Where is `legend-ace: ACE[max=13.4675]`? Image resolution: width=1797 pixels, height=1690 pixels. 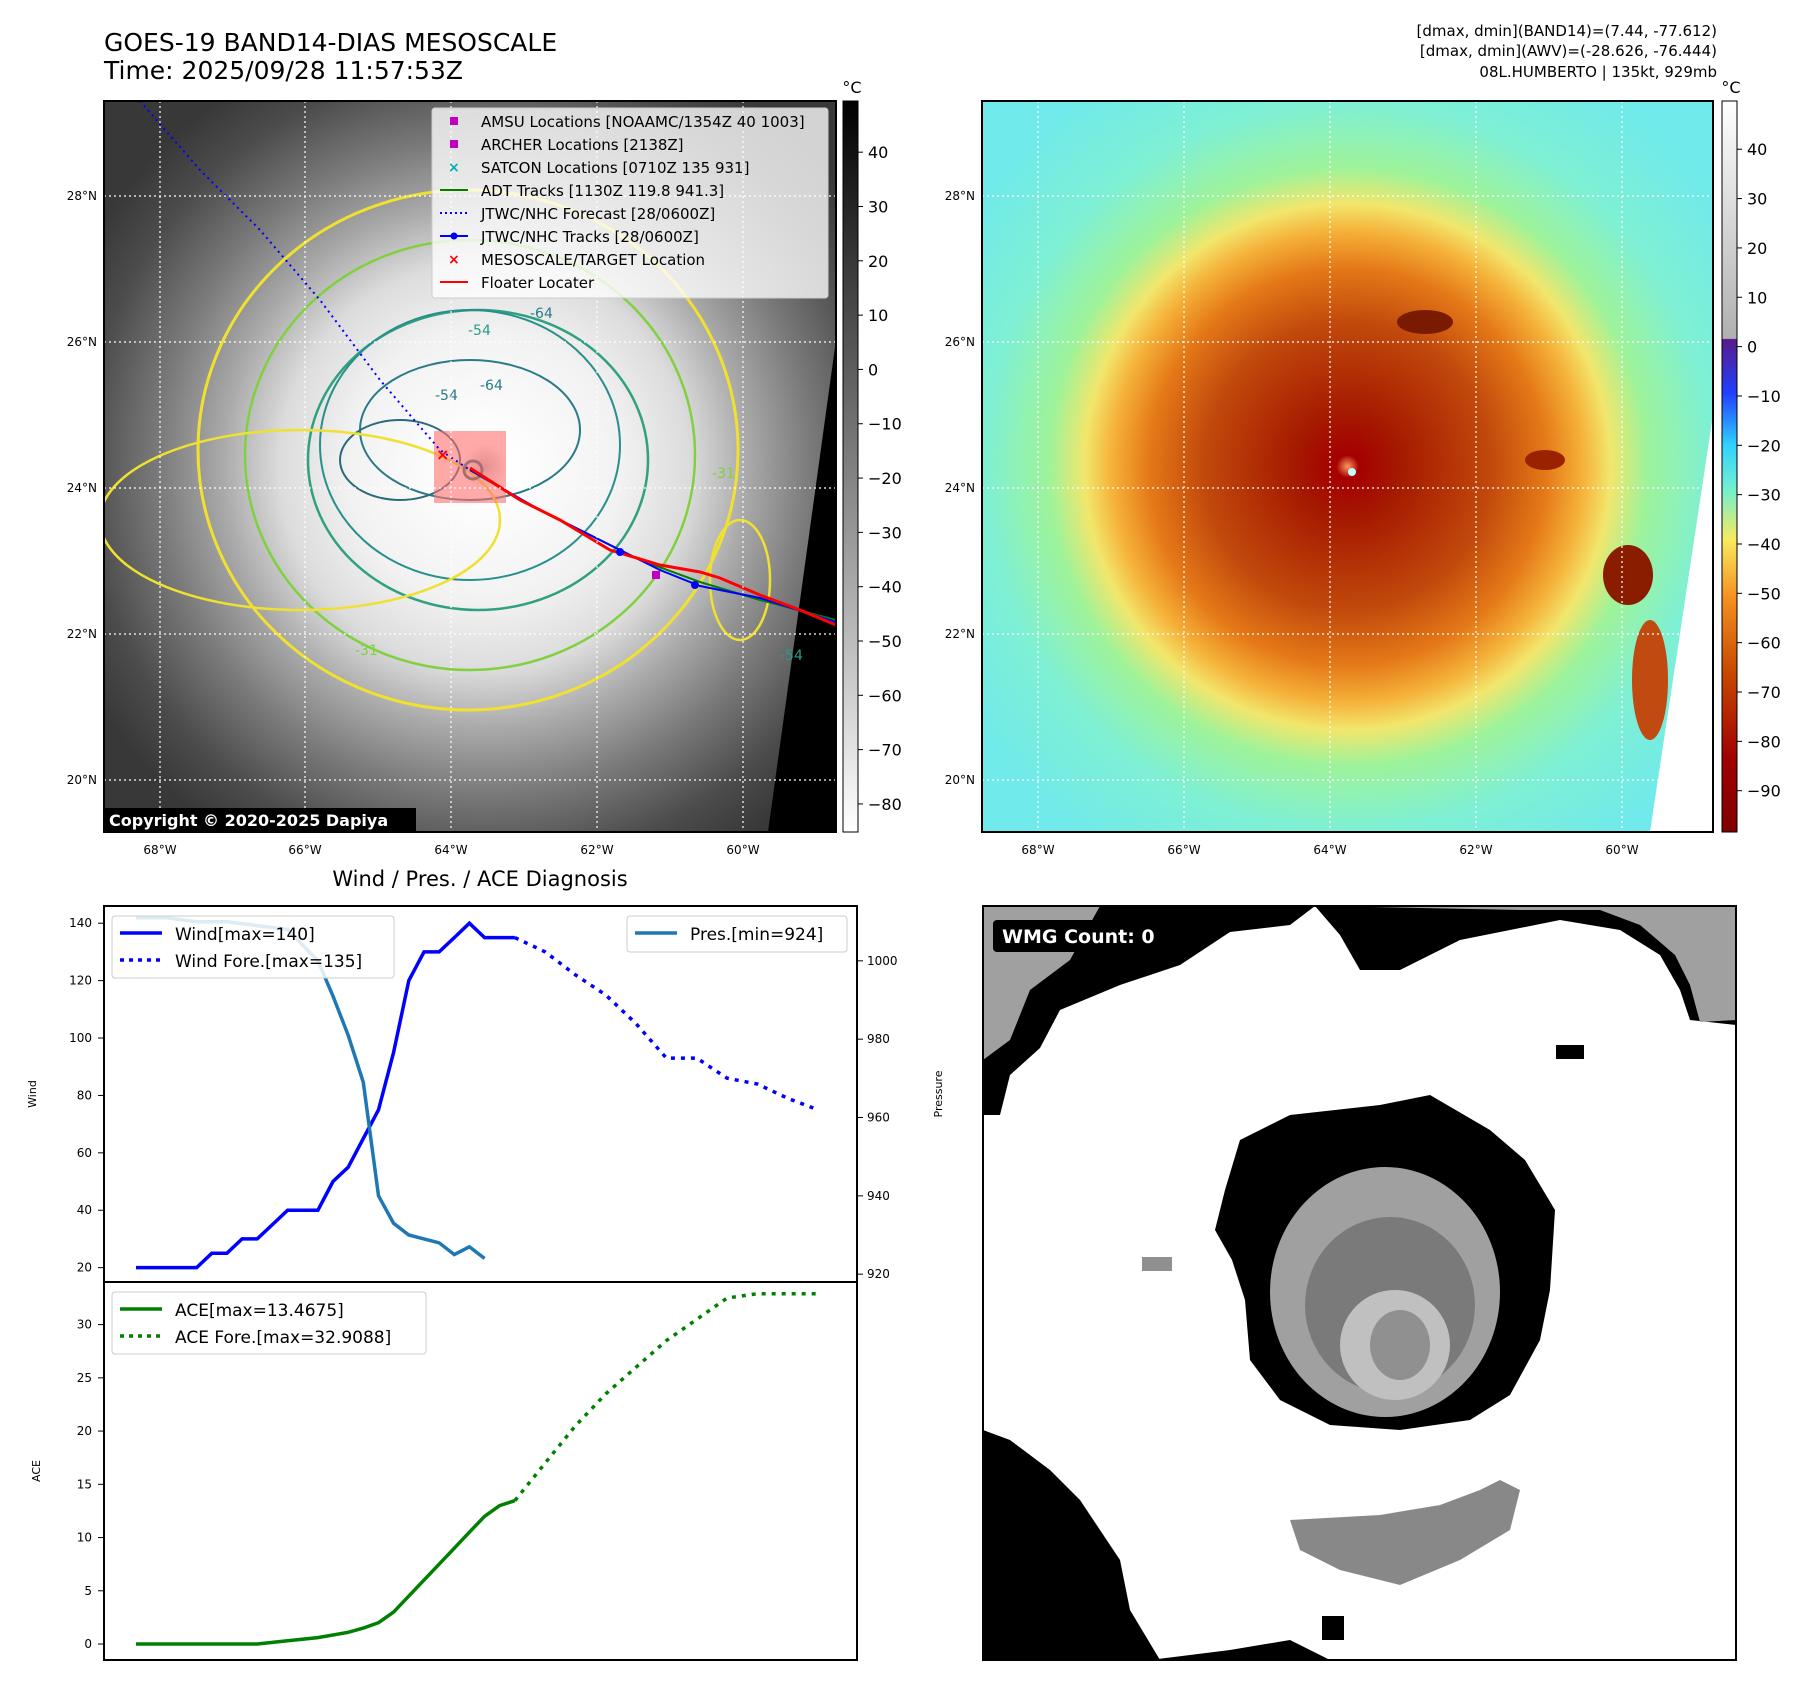
legend-ace: ACE[max=13.4675] is located at coordinates (259, 1311).